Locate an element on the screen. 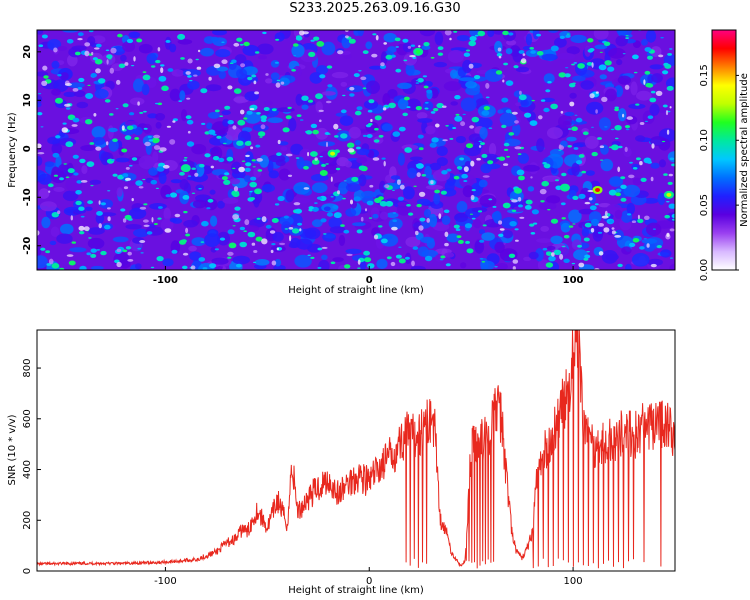 This screenshot has height=600, width=750. line-x-axis-label: Height of straight line (km) is located at coordinates (356, 590).